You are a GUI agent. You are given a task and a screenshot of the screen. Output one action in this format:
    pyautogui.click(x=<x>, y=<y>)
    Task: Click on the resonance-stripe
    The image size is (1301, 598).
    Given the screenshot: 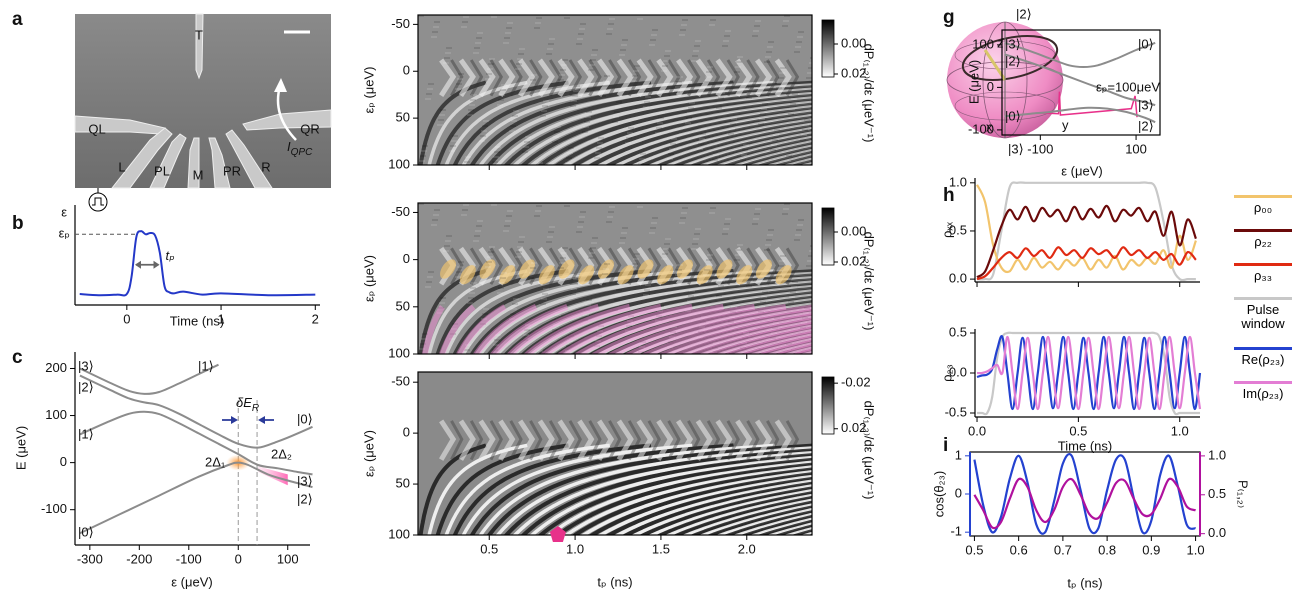 What is the action you would take?
    pyautogui.click(x=718, y=329)
    